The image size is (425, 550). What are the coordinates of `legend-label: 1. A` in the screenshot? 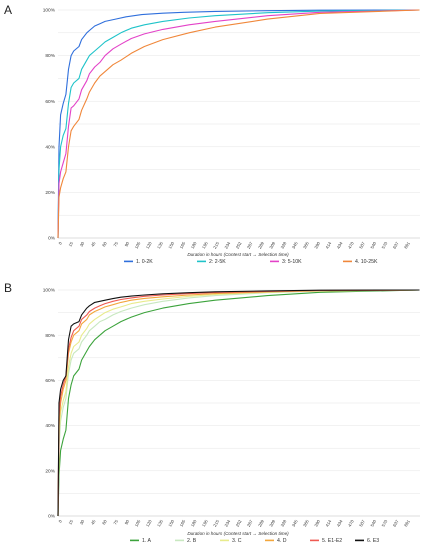 It's located at (146, 541).